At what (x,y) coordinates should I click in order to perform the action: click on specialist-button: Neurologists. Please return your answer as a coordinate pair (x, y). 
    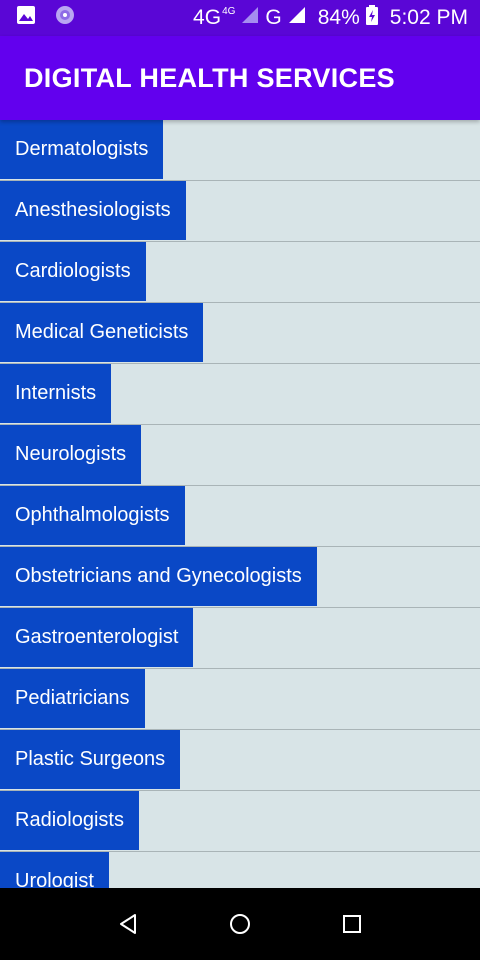
    Looking at the image, I should click on (71, 454).